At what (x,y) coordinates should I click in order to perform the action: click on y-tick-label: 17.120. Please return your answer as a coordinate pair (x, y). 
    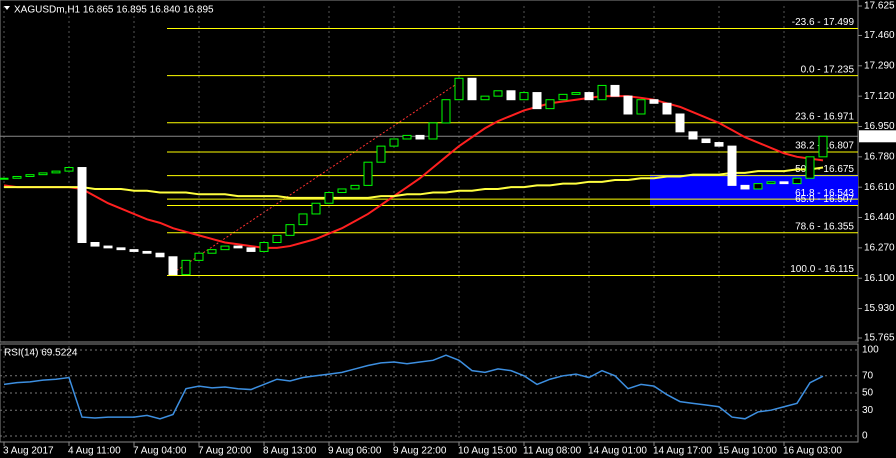
    Looking at the image, I should click on (879, 96).